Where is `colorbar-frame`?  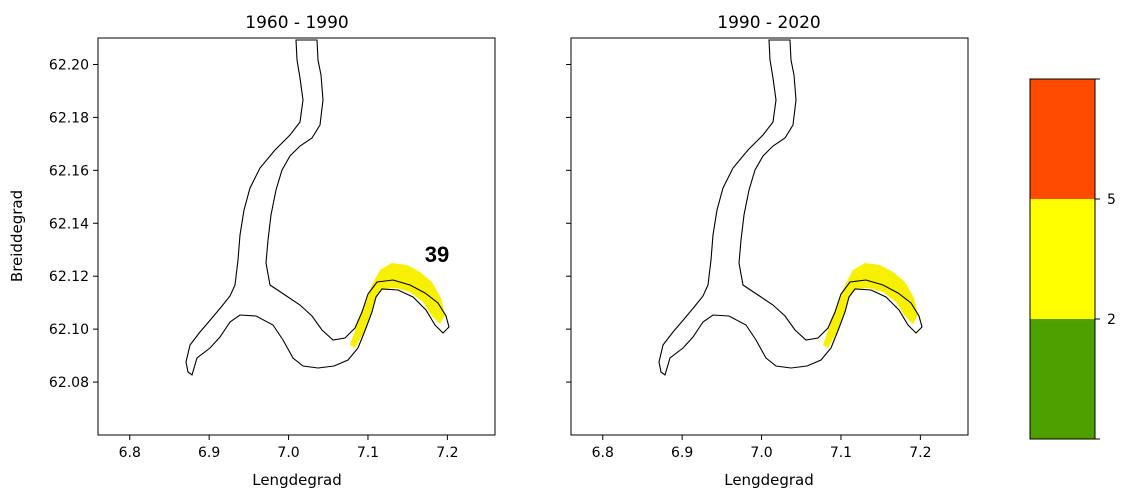 colorbar-frame is located at coordinates (1062, 259).